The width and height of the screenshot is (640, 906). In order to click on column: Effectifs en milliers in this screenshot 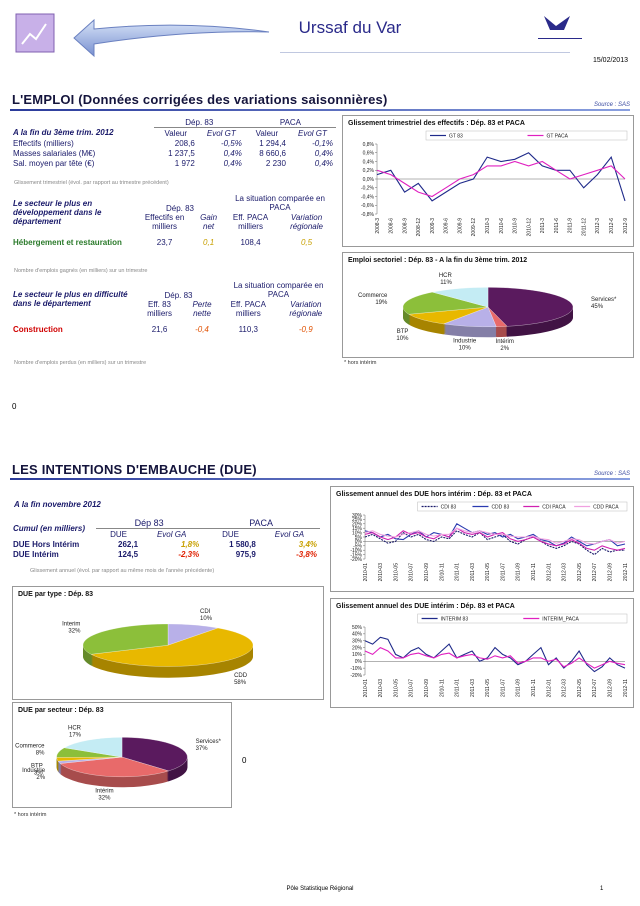, I will do `click(164, 222)`.